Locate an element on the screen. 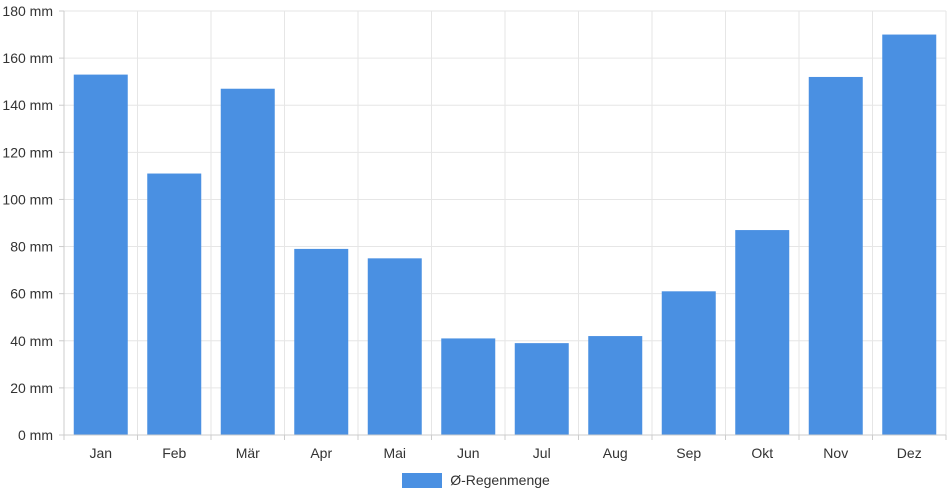  y-tick-label: 20 mm is located at coordinates (31, 388).